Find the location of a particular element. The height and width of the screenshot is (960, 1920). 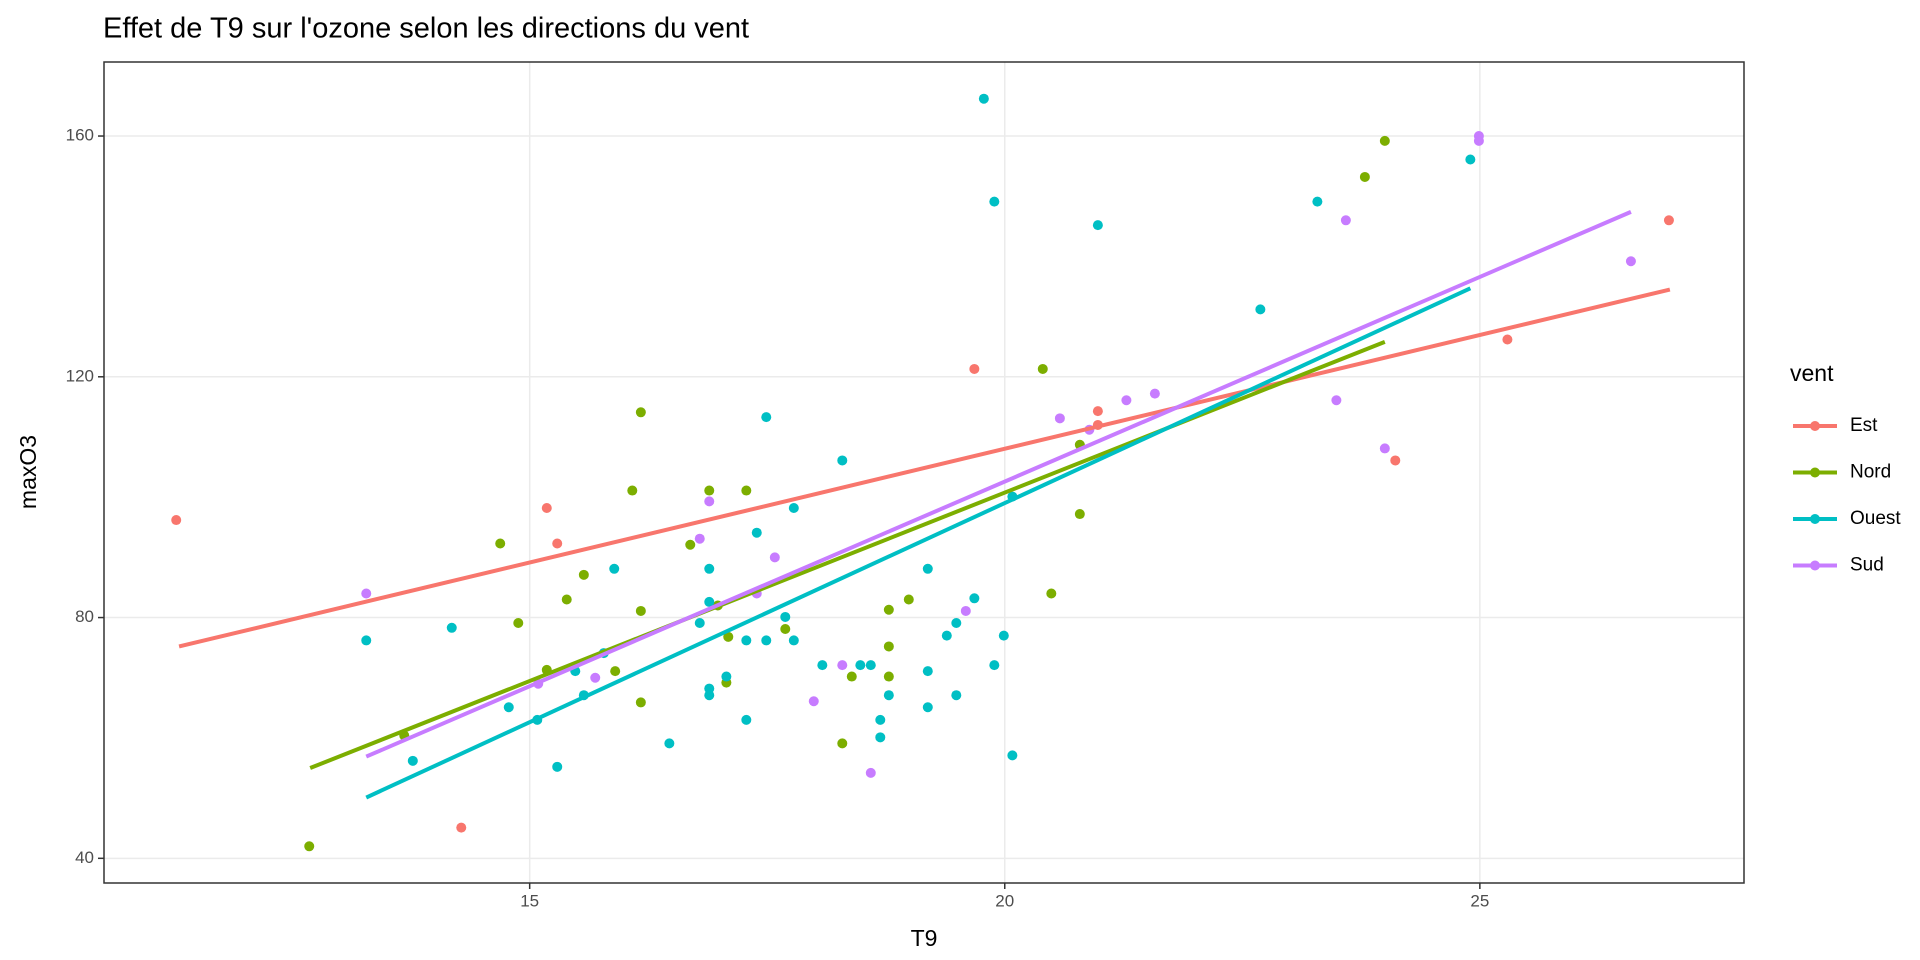

x-tick-label: 25 is located at coordinates (1479, 900).